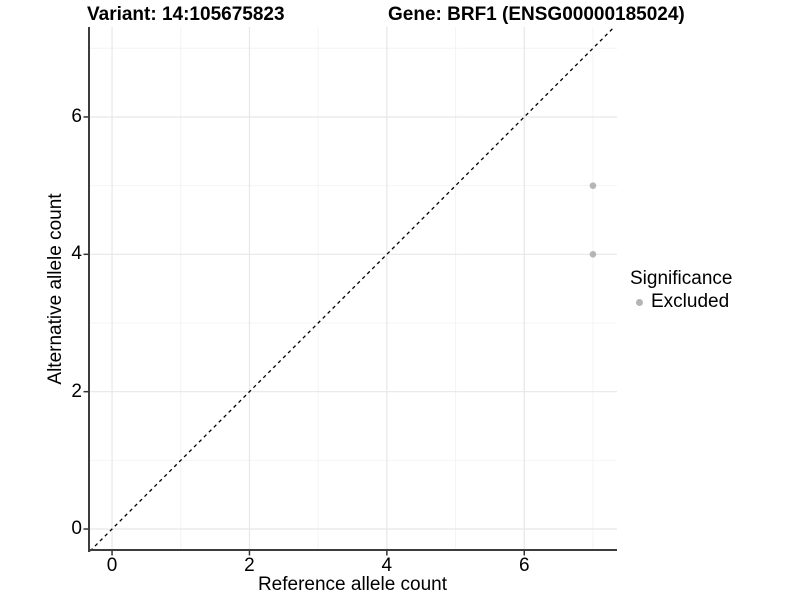  I want to click on legend: Significance Excluded, so click(715, 290).